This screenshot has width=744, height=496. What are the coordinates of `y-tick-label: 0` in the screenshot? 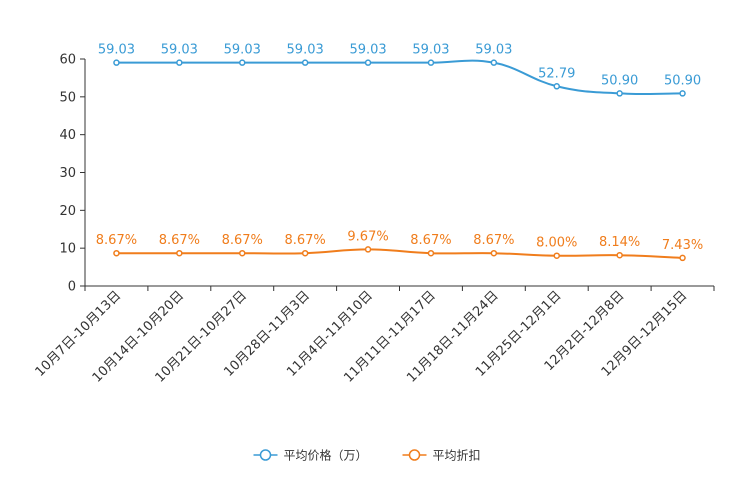 It's located at (72, 287).